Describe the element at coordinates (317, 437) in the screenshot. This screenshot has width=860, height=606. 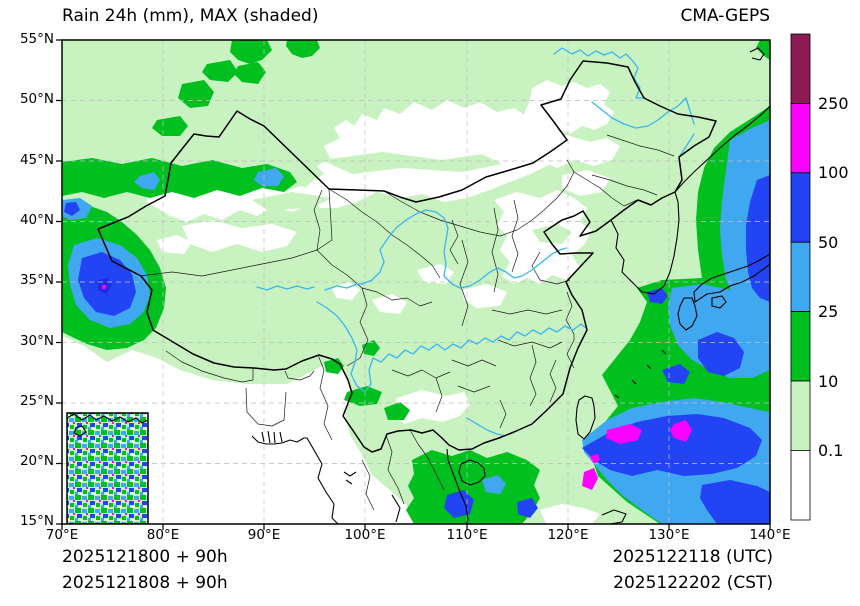
I see `foreign-boundaries` at that location.